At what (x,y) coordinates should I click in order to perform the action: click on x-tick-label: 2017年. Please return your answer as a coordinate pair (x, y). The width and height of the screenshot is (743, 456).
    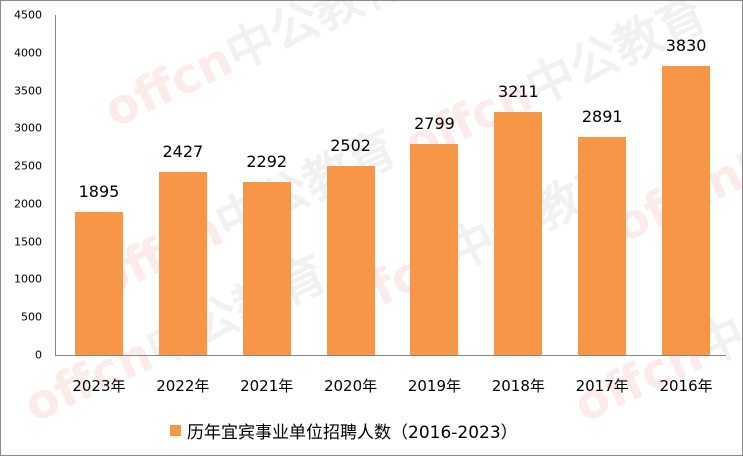
    Looking at the image, I should click on (602, 386).